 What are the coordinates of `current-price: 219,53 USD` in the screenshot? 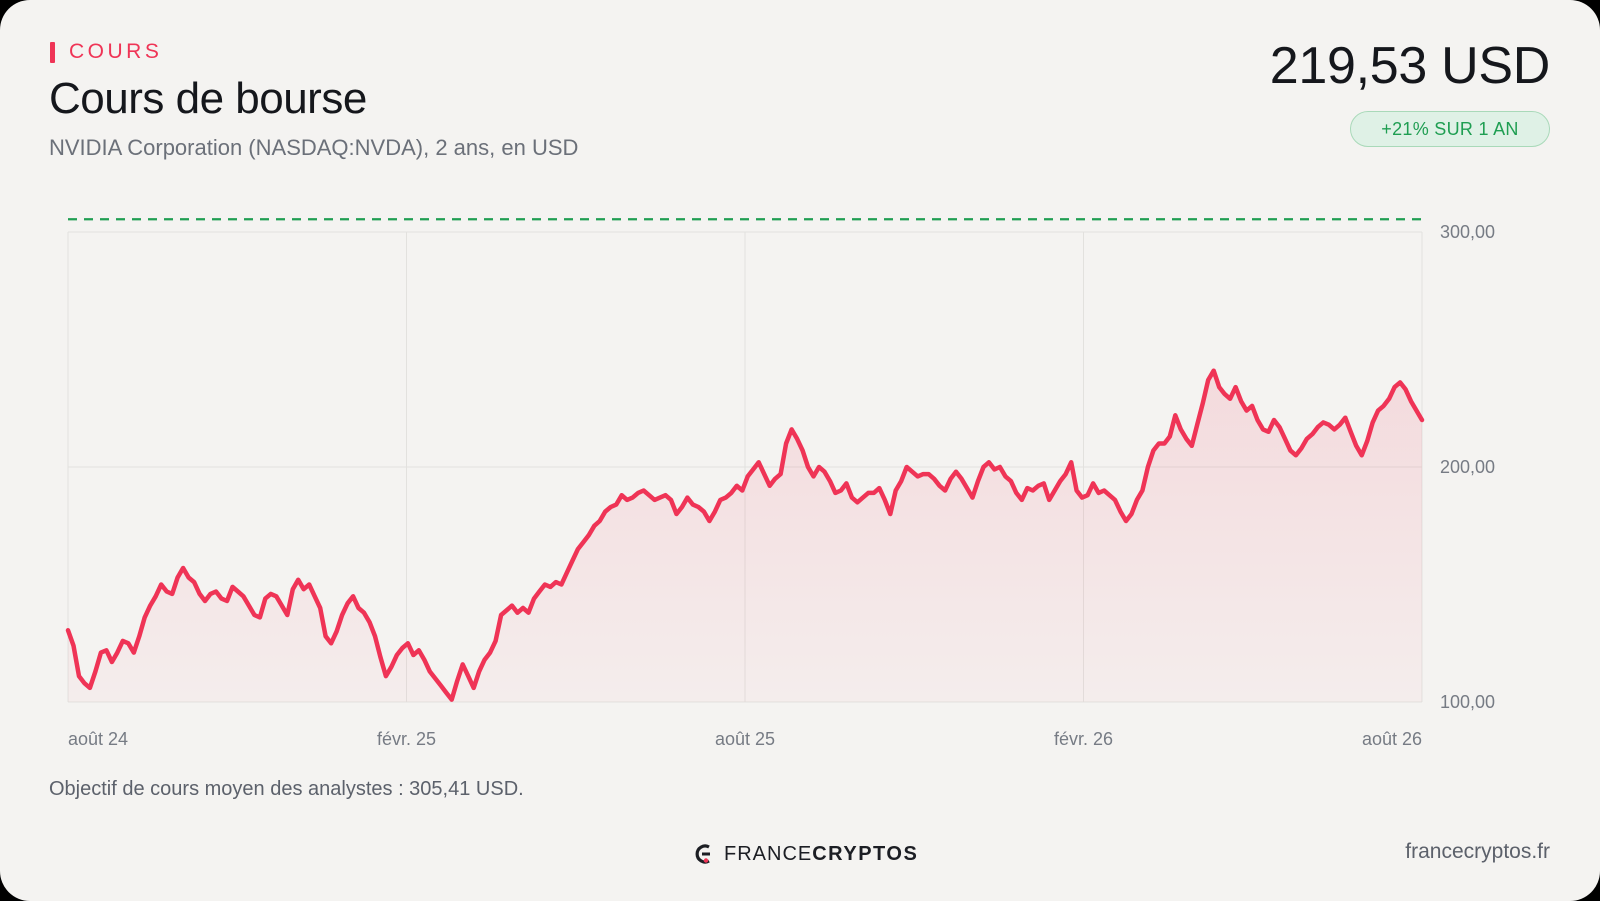 It's located at (1410, 66).